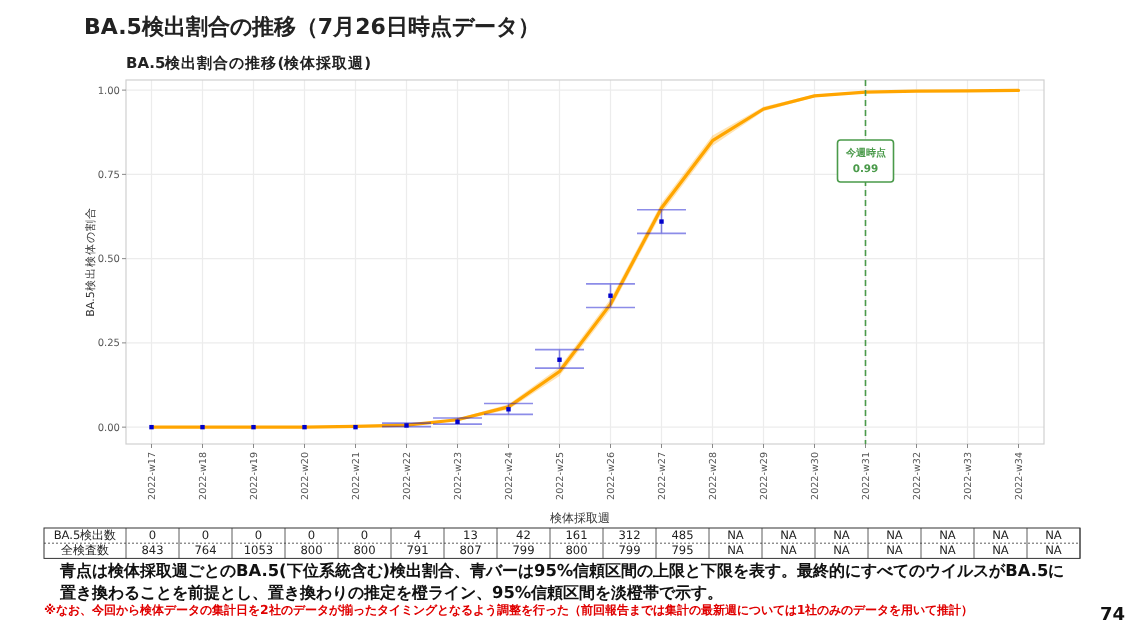 This screenshot has width=1138, height=640. Describe the element at coordinates (312, 27) in the screenshot. I see `chart-title: BA.5検出割合の推移（7月26日時点データ）` at that location.